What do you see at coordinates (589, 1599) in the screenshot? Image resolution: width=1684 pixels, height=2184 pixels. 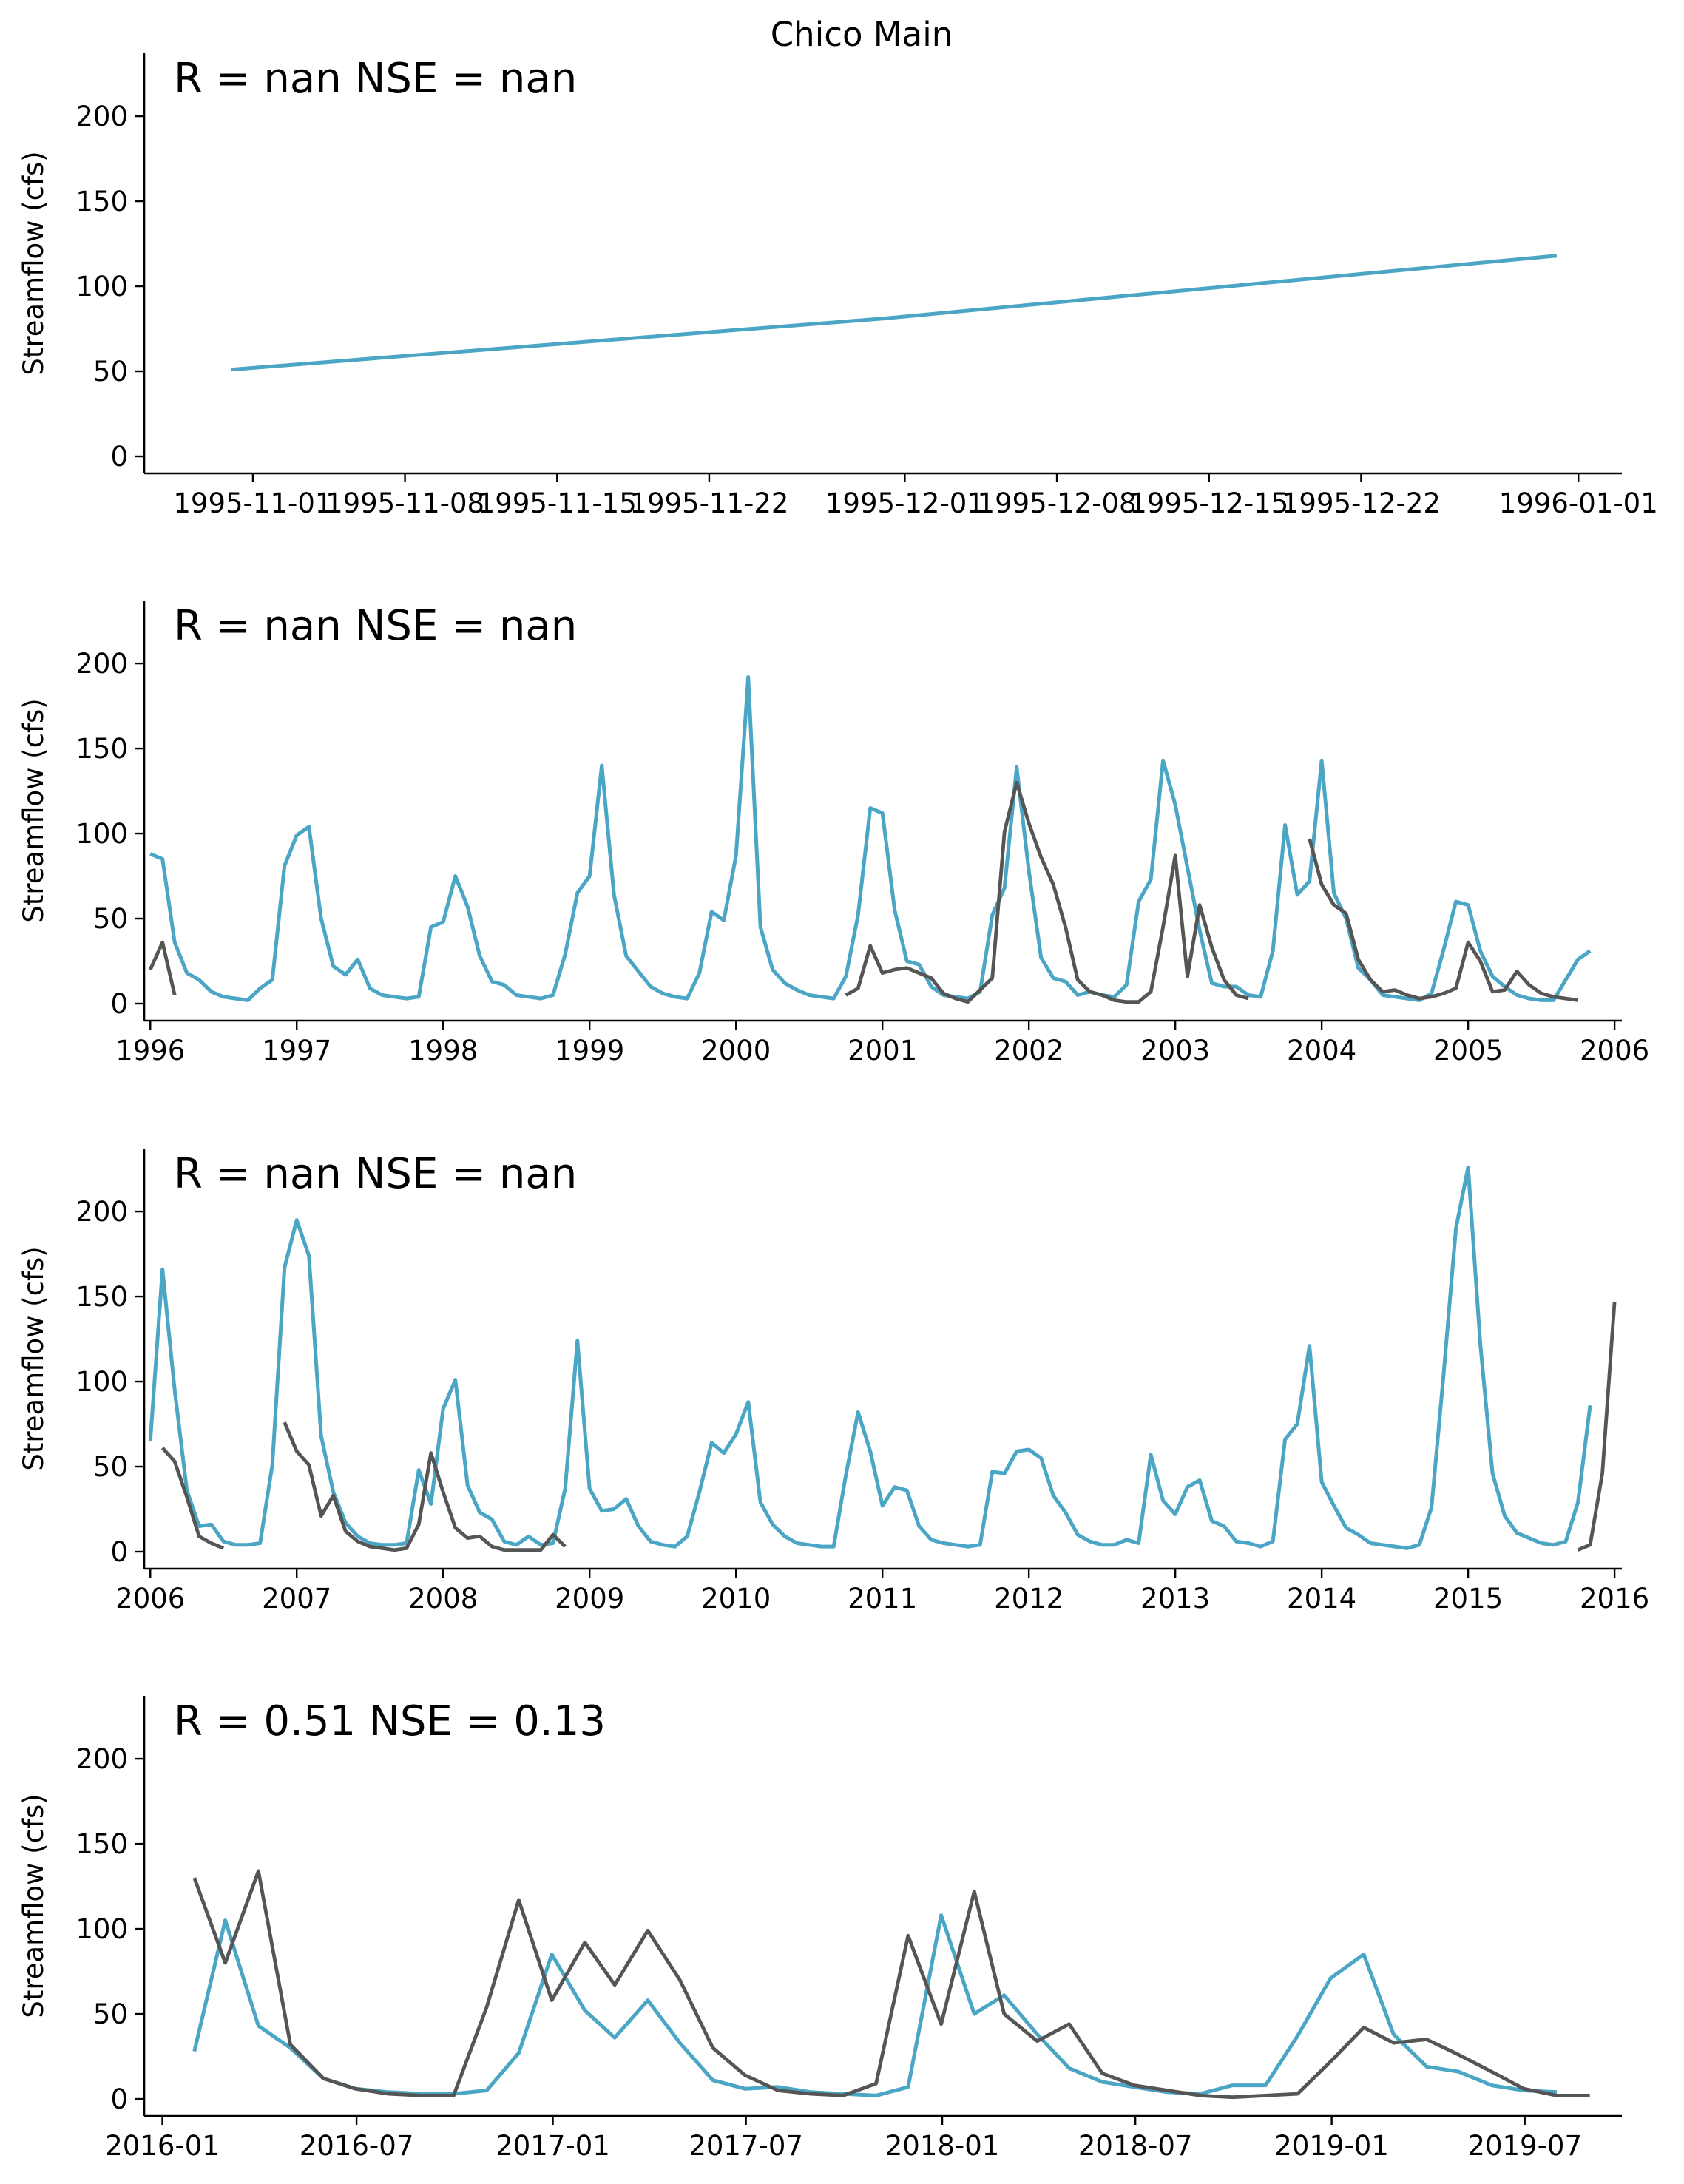 I see `x-tick-label: 2009` at bounding box center [589, 1599].